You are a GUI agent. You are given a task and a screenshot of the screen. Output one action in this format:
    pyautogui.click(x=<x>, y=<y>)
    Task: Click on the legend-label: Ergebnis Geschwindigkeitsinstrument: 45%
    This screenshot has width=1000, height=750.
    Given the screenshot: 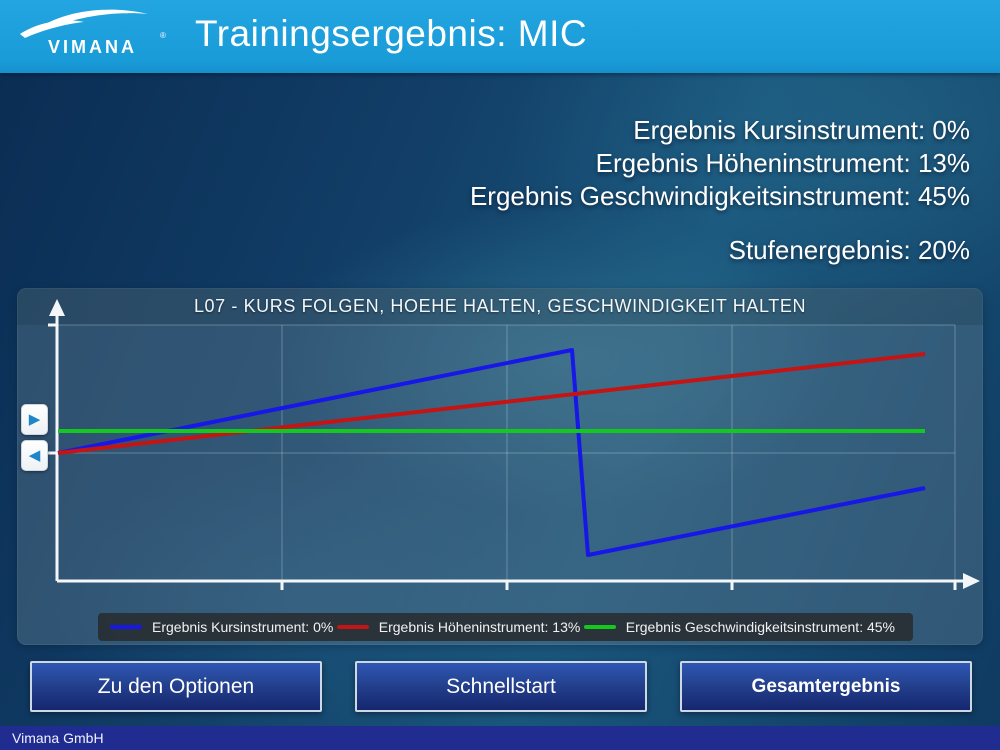 What is the action you would take?
    pyautogui.click(x=760, y=627)
    